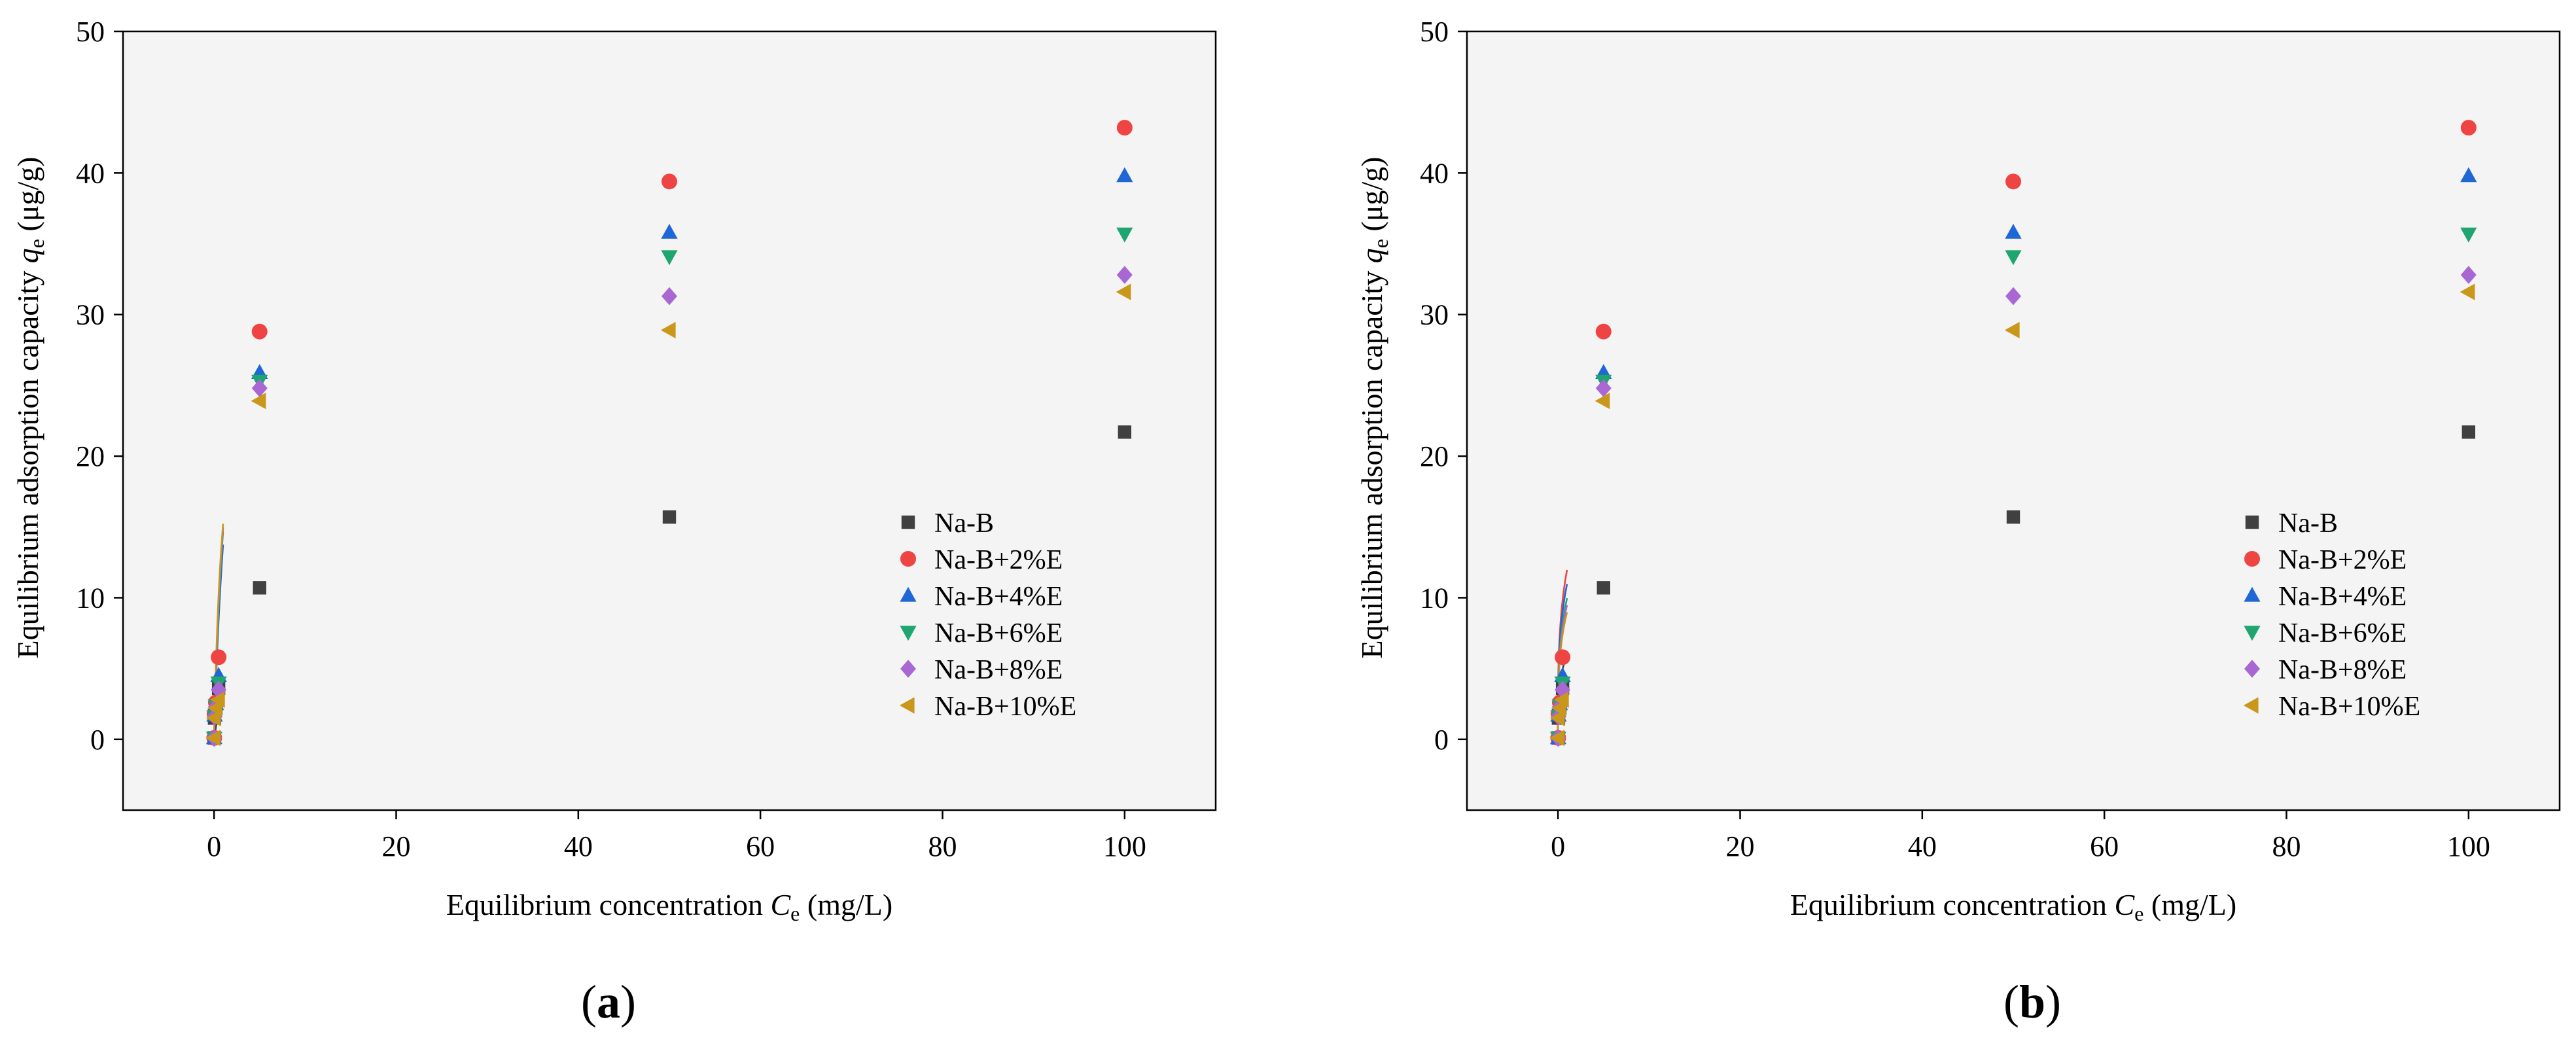 This screenshot has width=2576, height=1047. I want to click on panel-caption-b-letter: b, so click(2033, 1002).